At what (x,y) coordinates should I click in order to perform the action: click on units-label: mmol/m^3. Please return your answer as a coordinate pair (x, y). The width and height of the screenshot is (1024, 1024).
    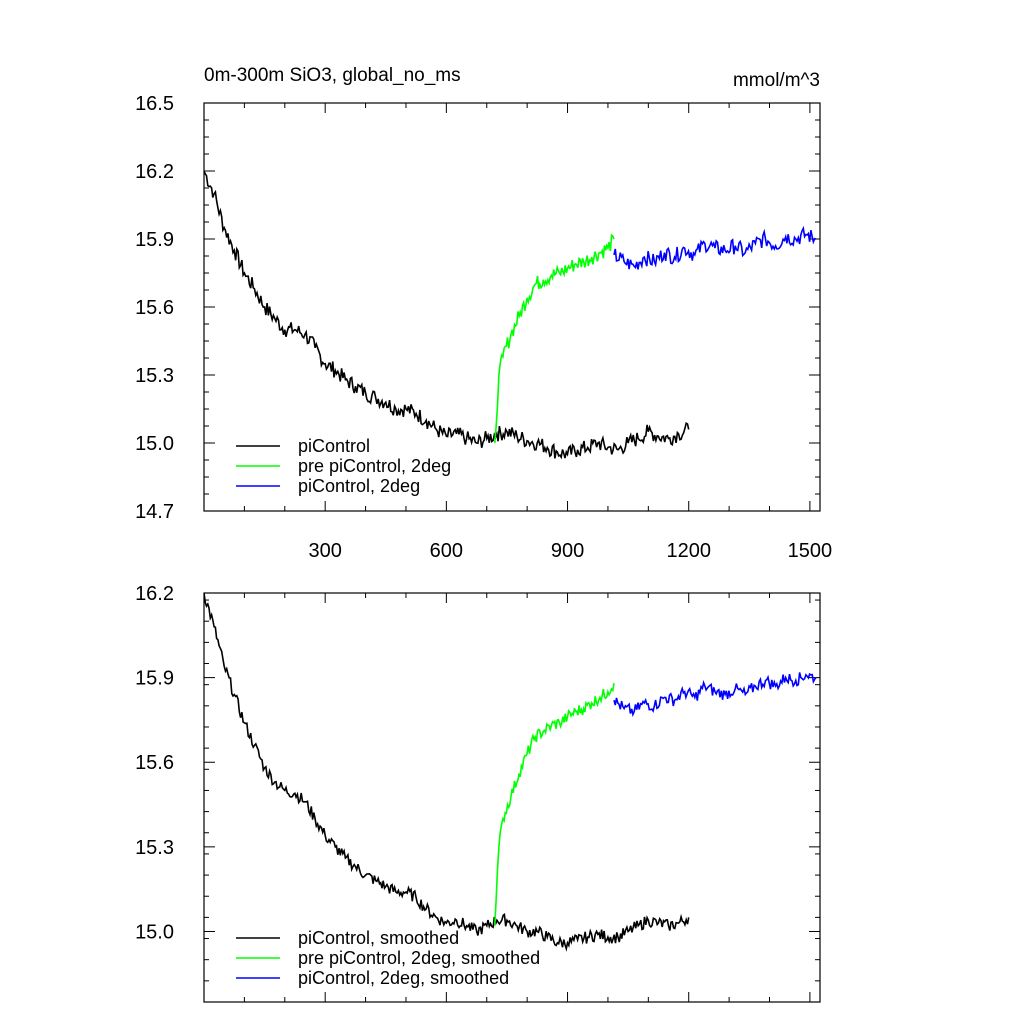
    Looking at the image, I should click on (776, 80).